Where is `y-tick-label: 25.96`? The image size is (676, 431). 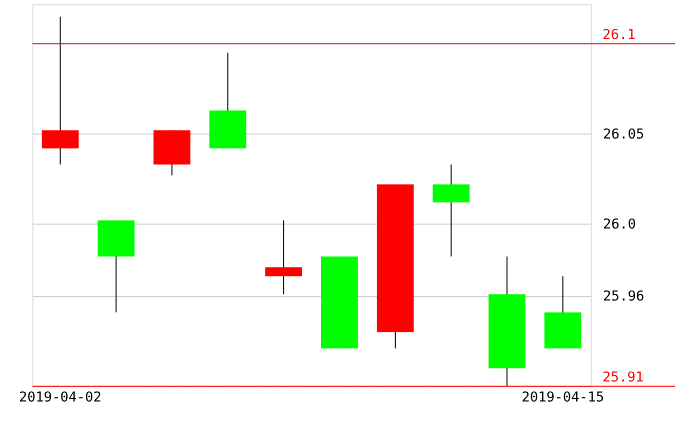 y-tick-label: 25.96 is located at coordinates (623, 296).